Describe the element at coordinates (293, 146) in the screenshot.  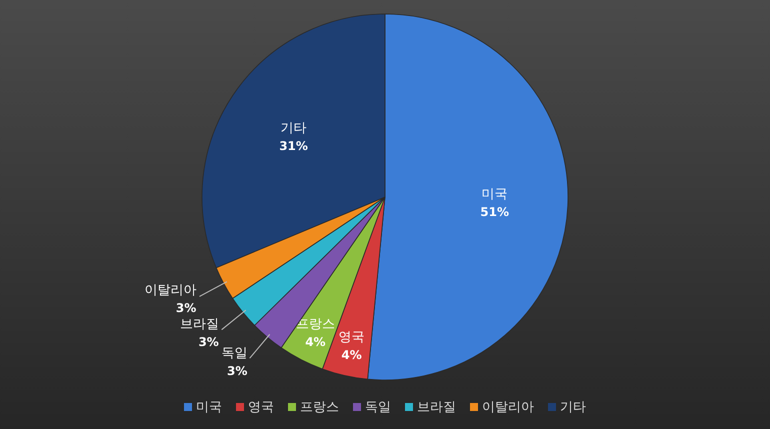
I see `data-label: 31%` at that location.